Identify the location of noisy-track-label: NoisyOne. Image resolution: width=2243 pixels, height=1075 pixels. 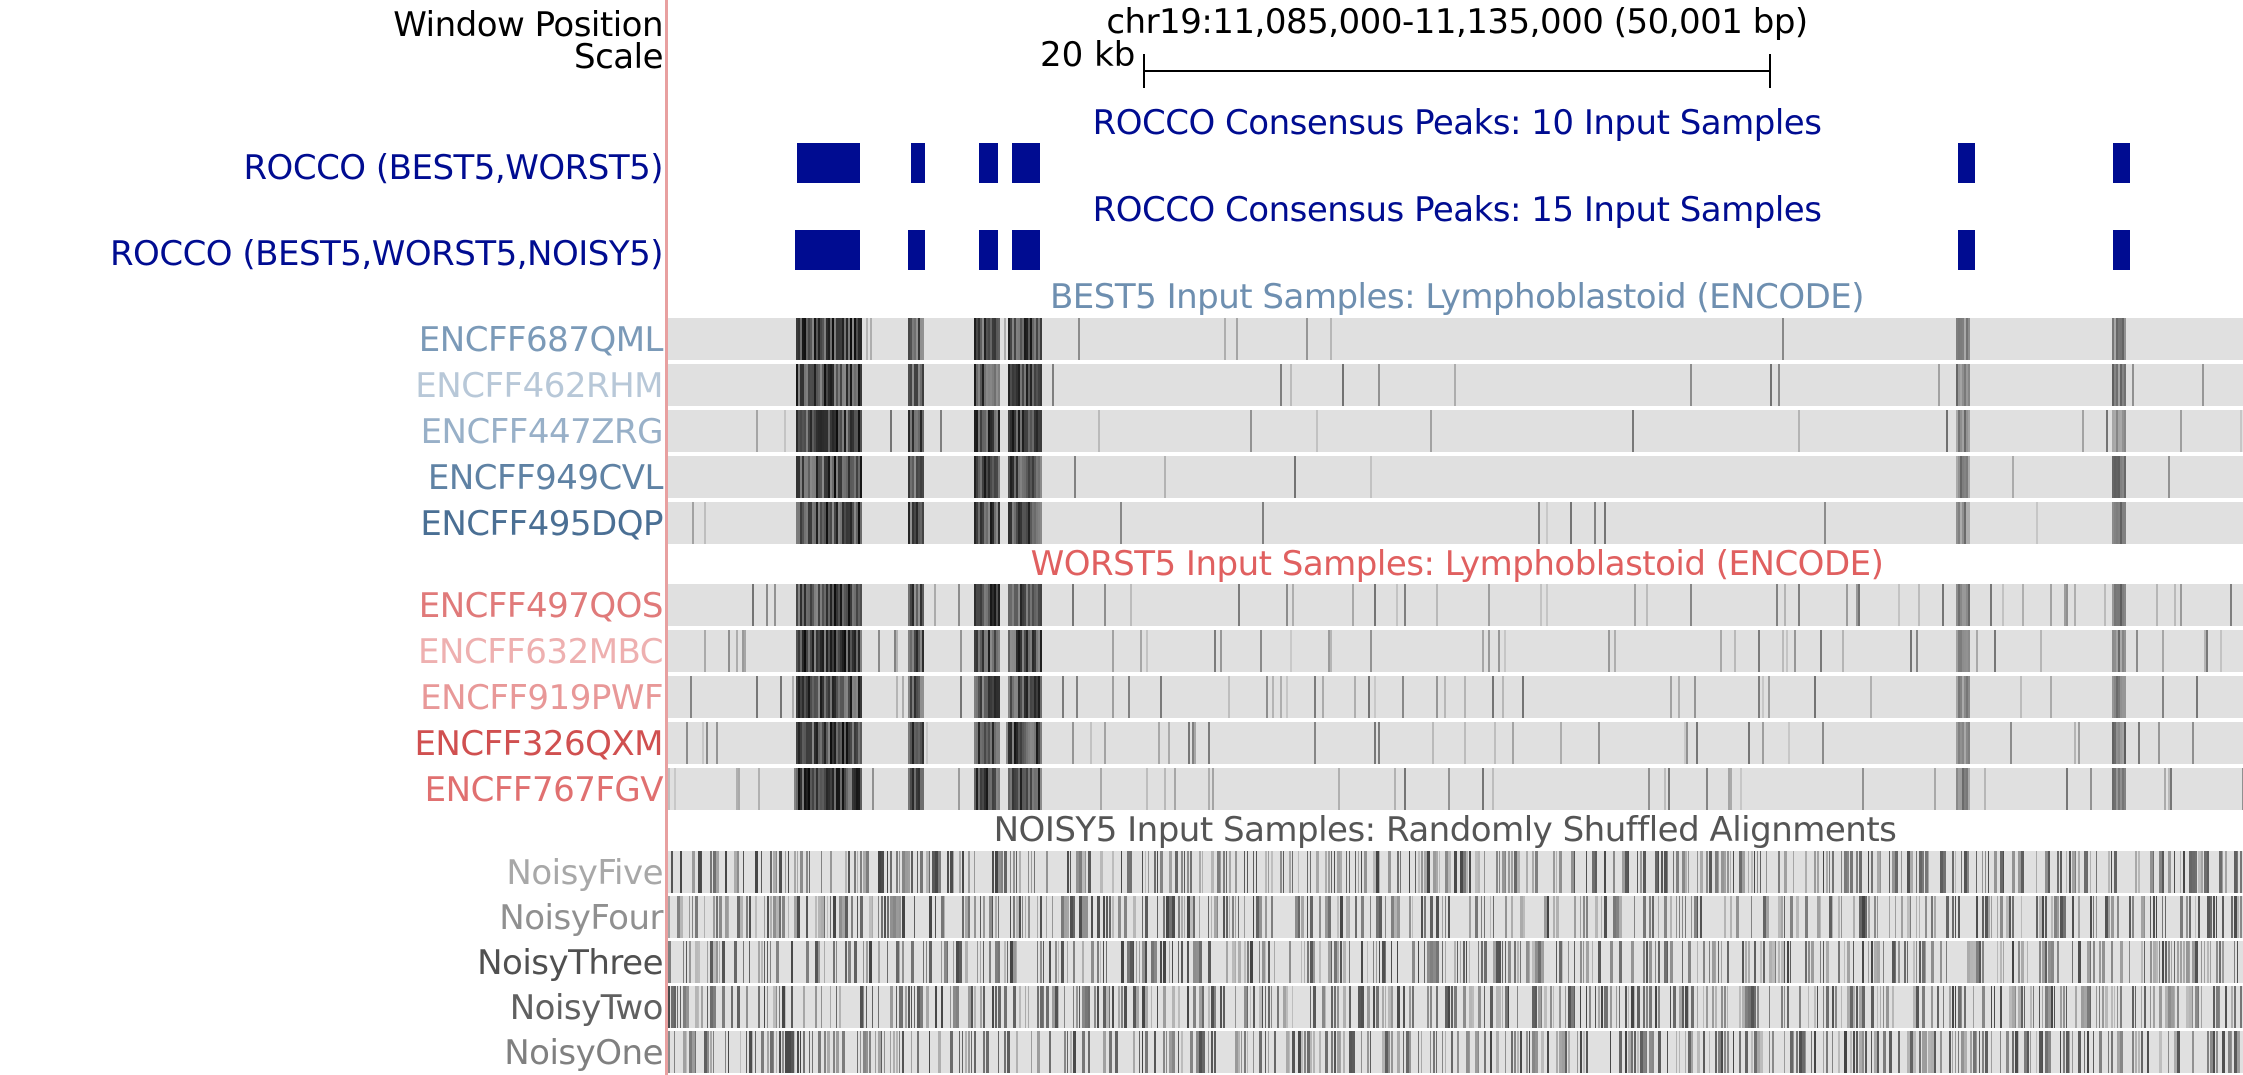
(583, 1053).